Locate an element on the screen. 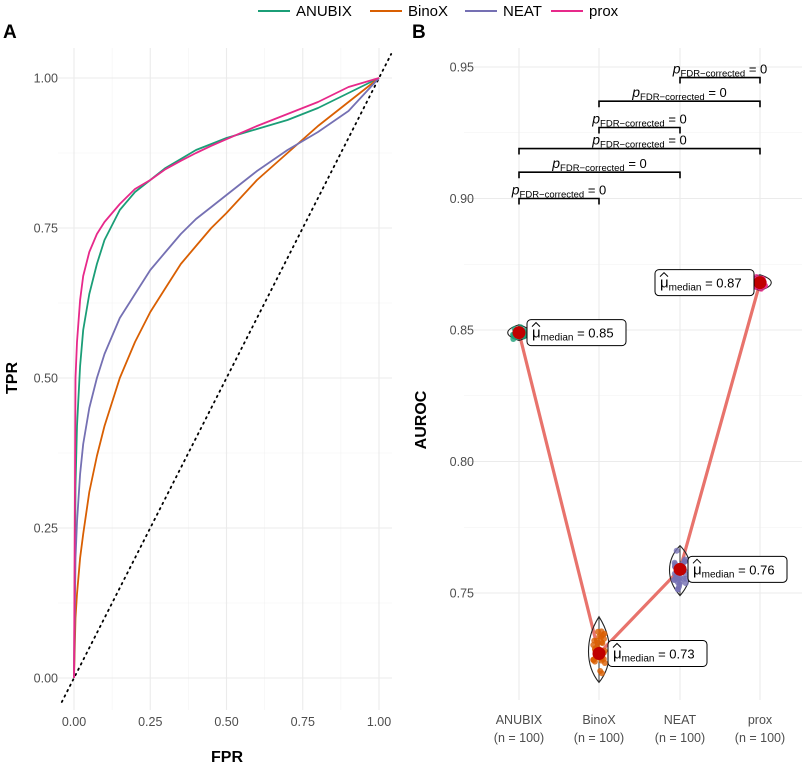 This screenshot has height=764, width=809. panel-b-y-ticks: 0.75 0.80 0.85 0.90 0.95 is located at coordinates (462, 331).